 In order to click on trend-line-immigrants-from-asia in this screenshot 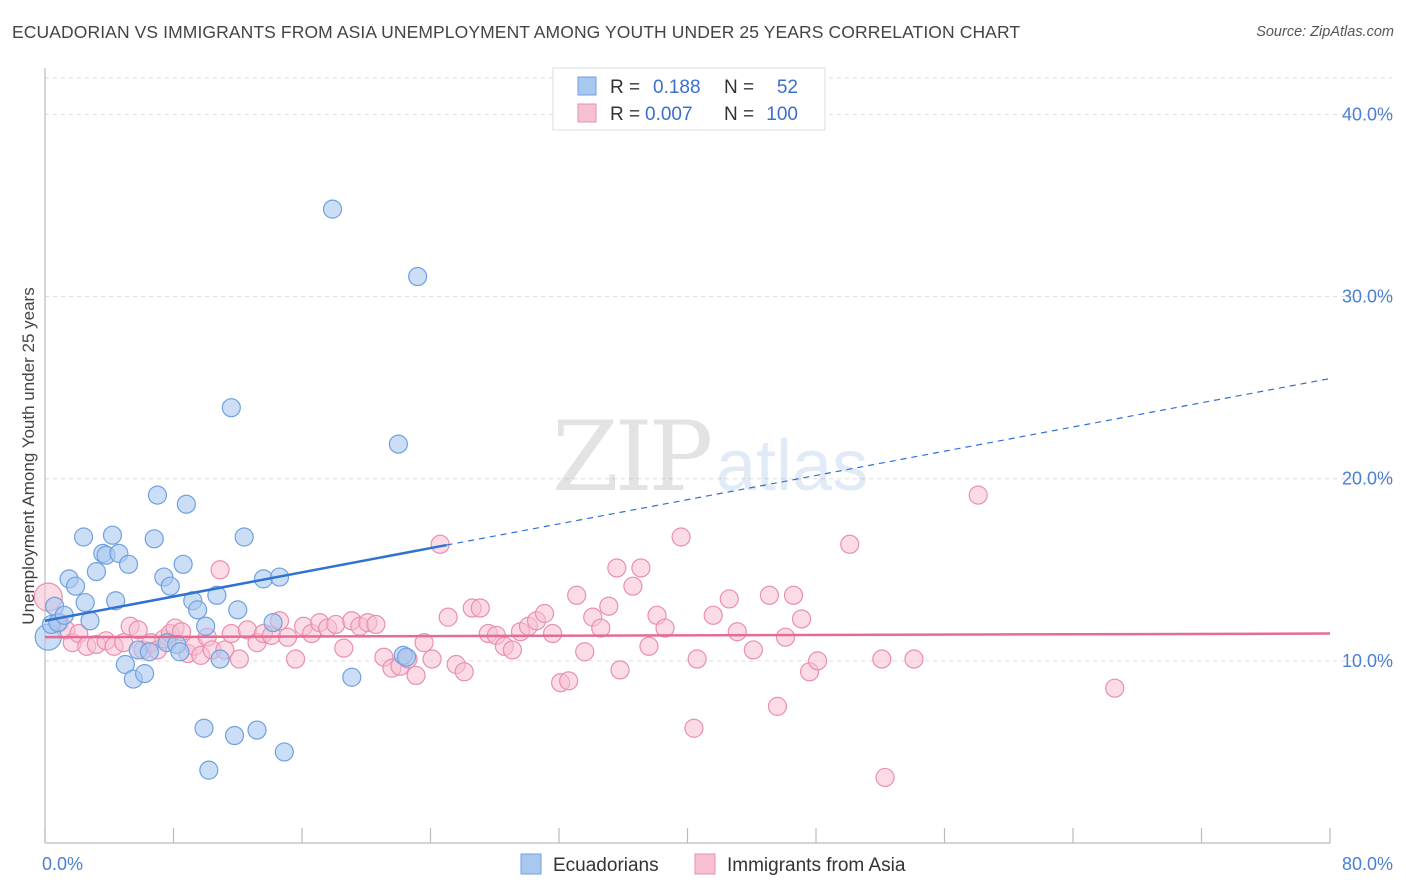, I will do `click(687, 635)`.